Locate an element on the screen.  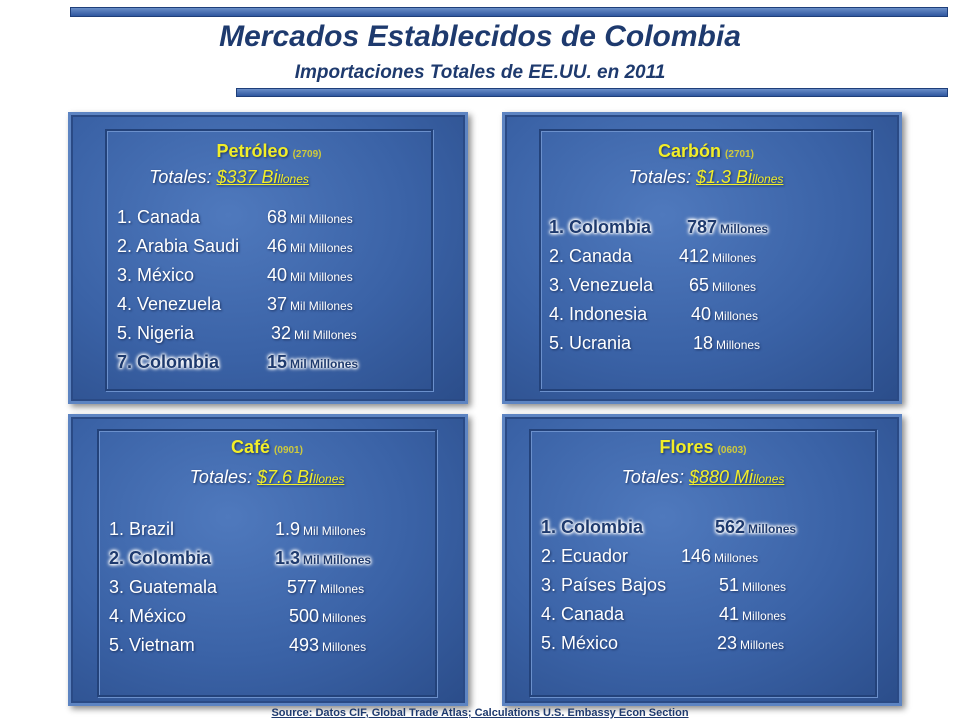
list-item: 4. México 500 Millones is located at coordinates (269, 616).